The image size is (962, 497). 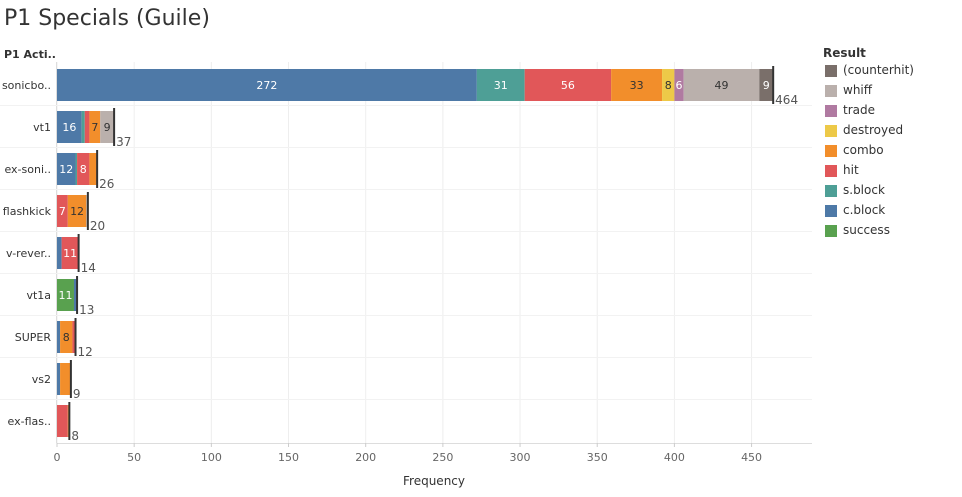 What do you see at coordinates (851, 170) in the screenshot?
I see `legend-label: hit` at bounding box center [851, 170].